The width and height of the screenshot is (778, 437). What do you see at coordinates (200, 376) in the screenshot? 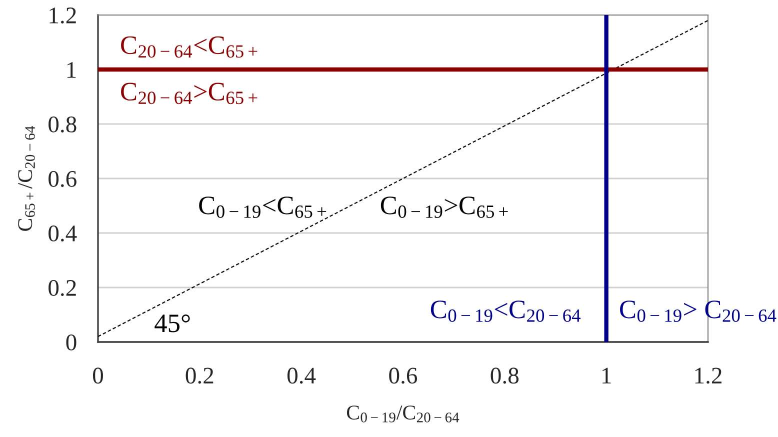
I see `x-tick-label: 0.2` at bounding box center [200, 376].